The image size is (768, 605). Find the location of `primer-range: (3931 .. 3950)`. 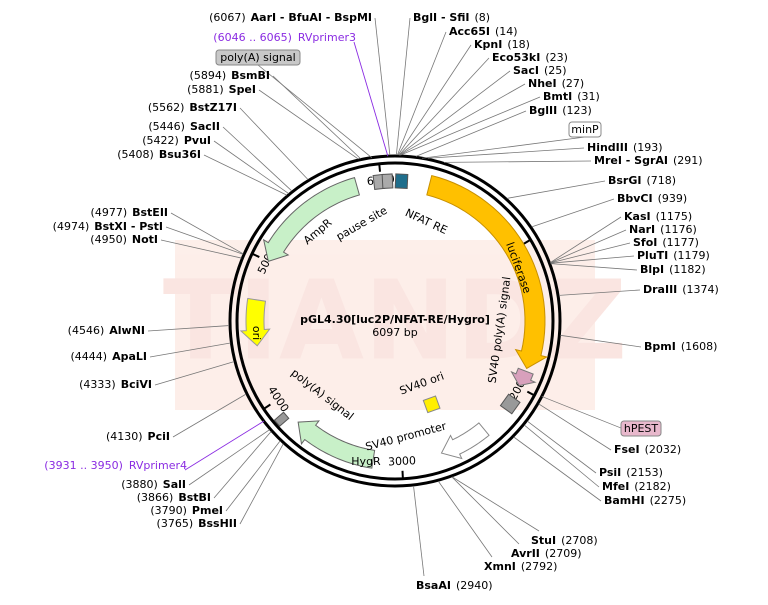

primer-range: (3931 .. 3950) is located at coordinates (83, 465).